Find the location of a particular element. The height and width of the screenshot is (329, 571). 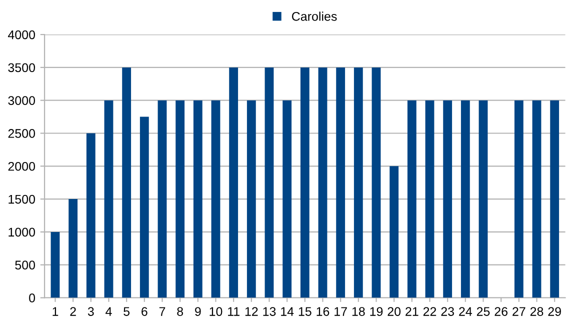

x-tick-label: 15 is located at coordinates (305, 311).